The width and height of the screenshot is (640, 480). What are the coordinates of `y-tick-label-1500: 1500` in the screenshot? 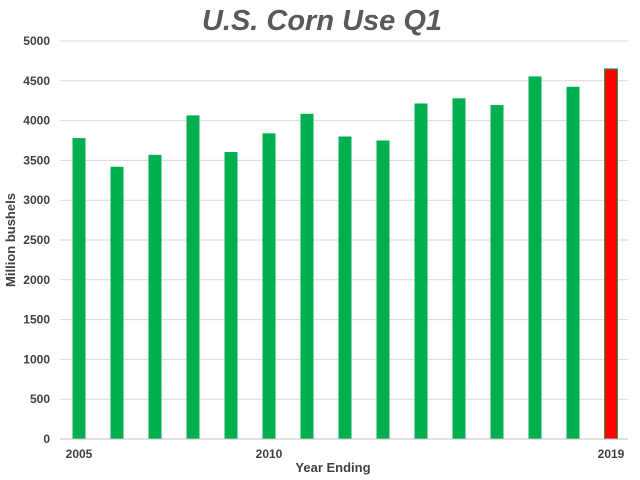 It's located at (36, 320).